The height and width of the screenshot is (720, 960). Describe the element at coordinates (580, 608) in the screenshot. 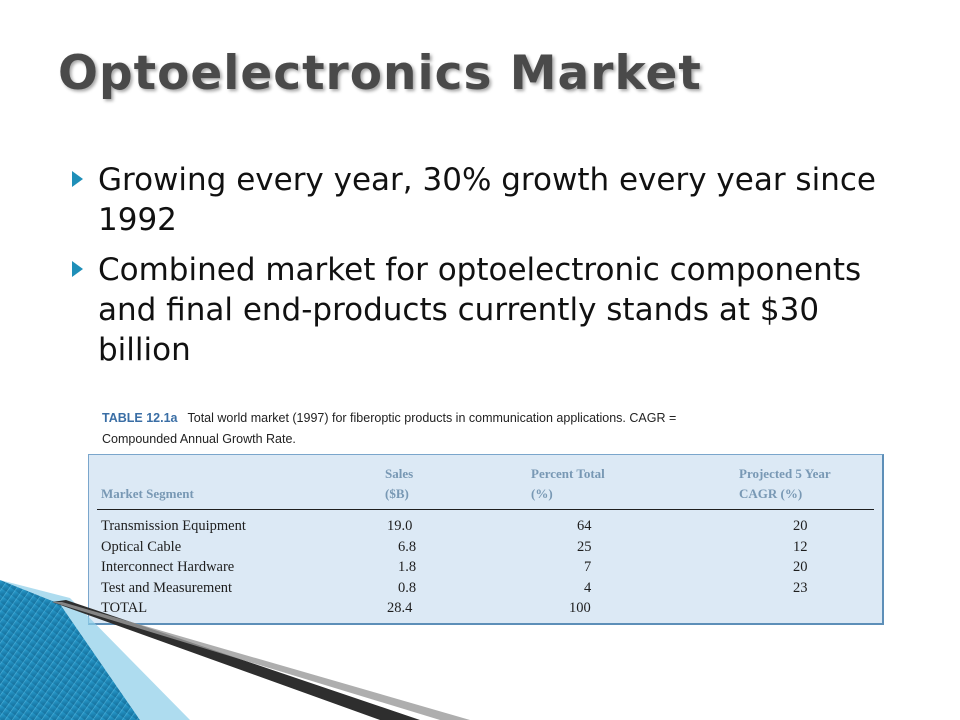

I see `cell-percent: 100` at that location.